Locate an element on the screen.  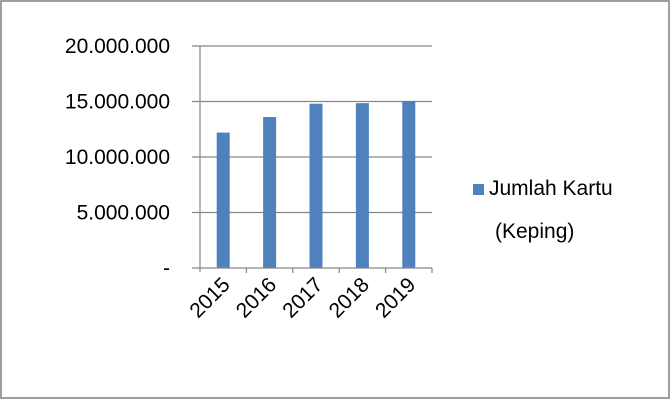
bar-2016 is located at coordinates (270, 192).